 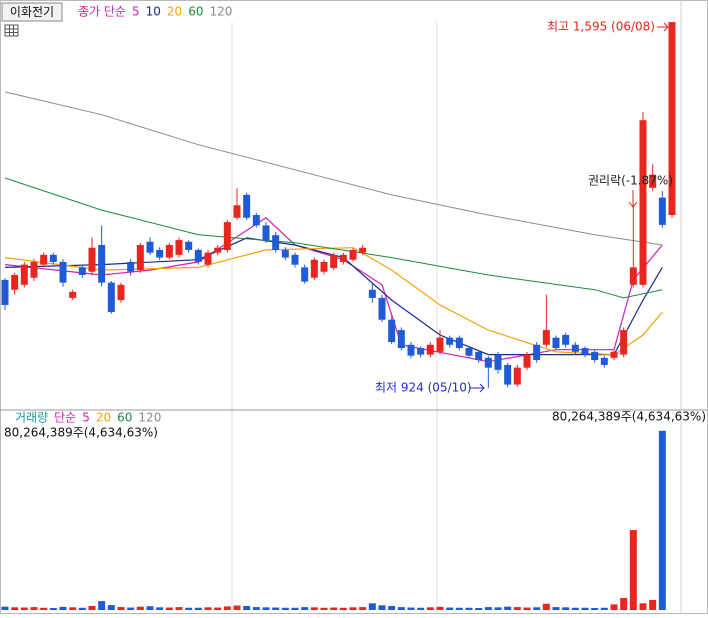 I want to click on low-arrow, so click(x=477, y=388).